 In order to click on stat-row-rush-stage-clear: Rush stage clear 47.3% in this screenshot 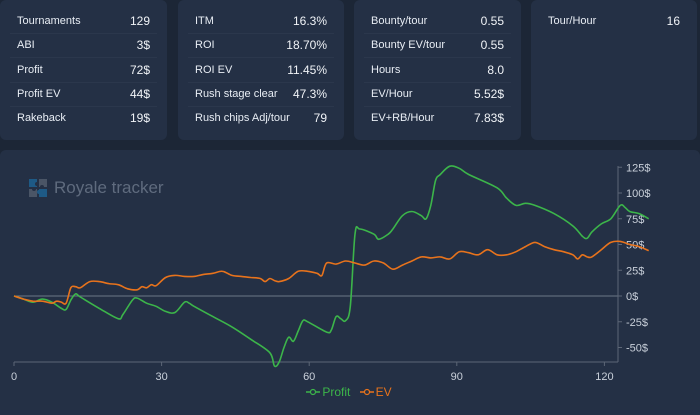, I will do `click(261, 94)`.